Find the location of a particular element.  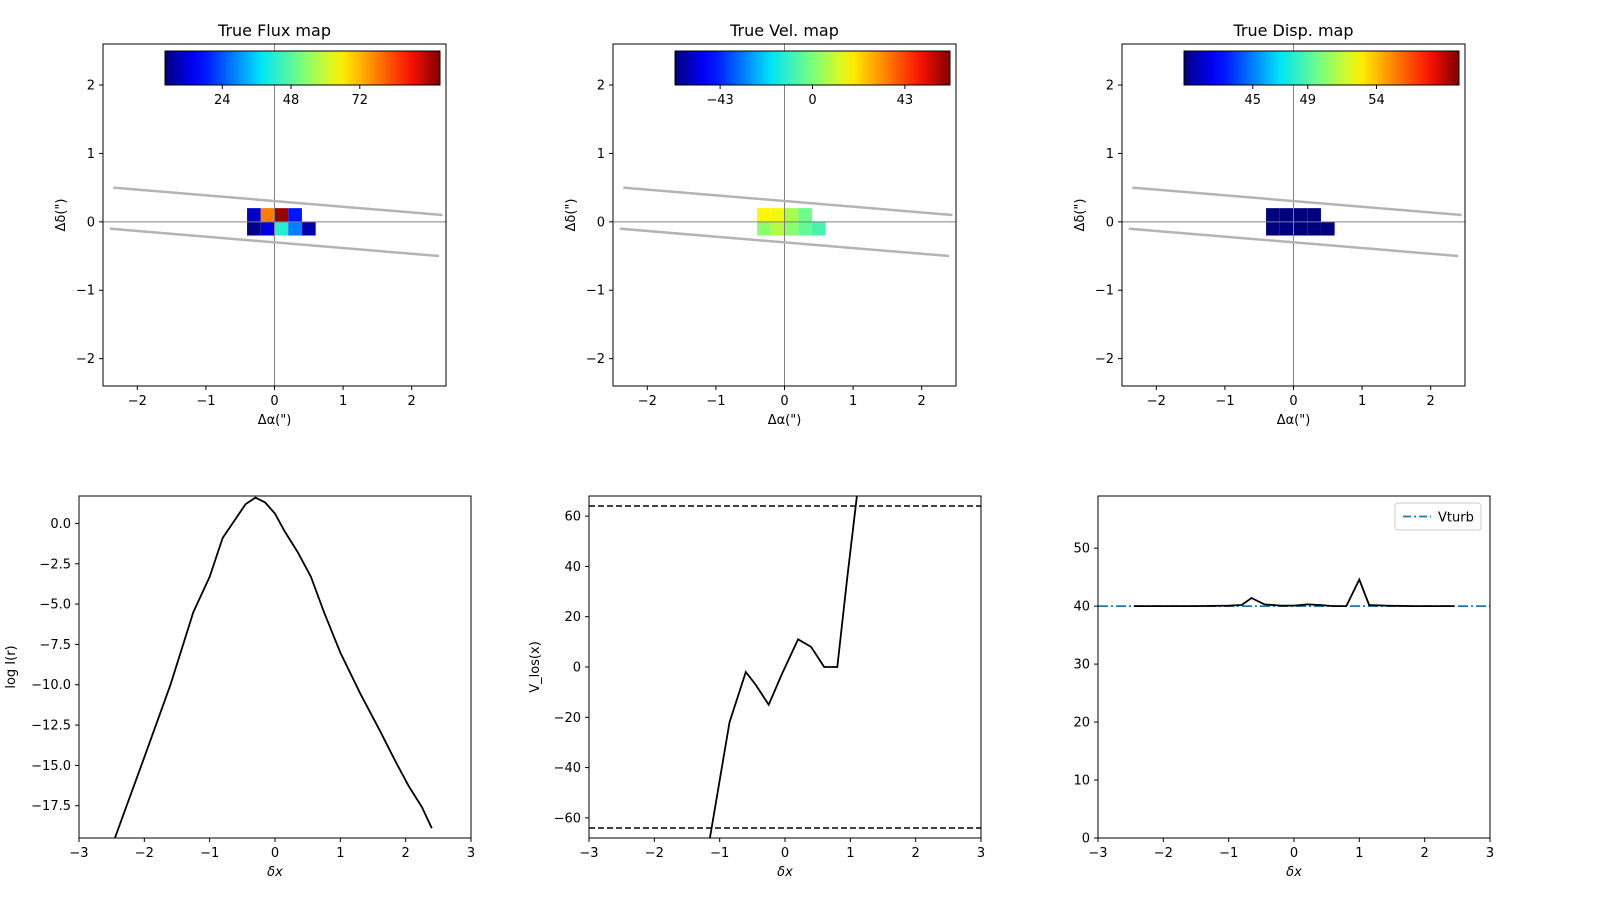

y-tick-label: −5.0 is located at coordinates (55, 605).